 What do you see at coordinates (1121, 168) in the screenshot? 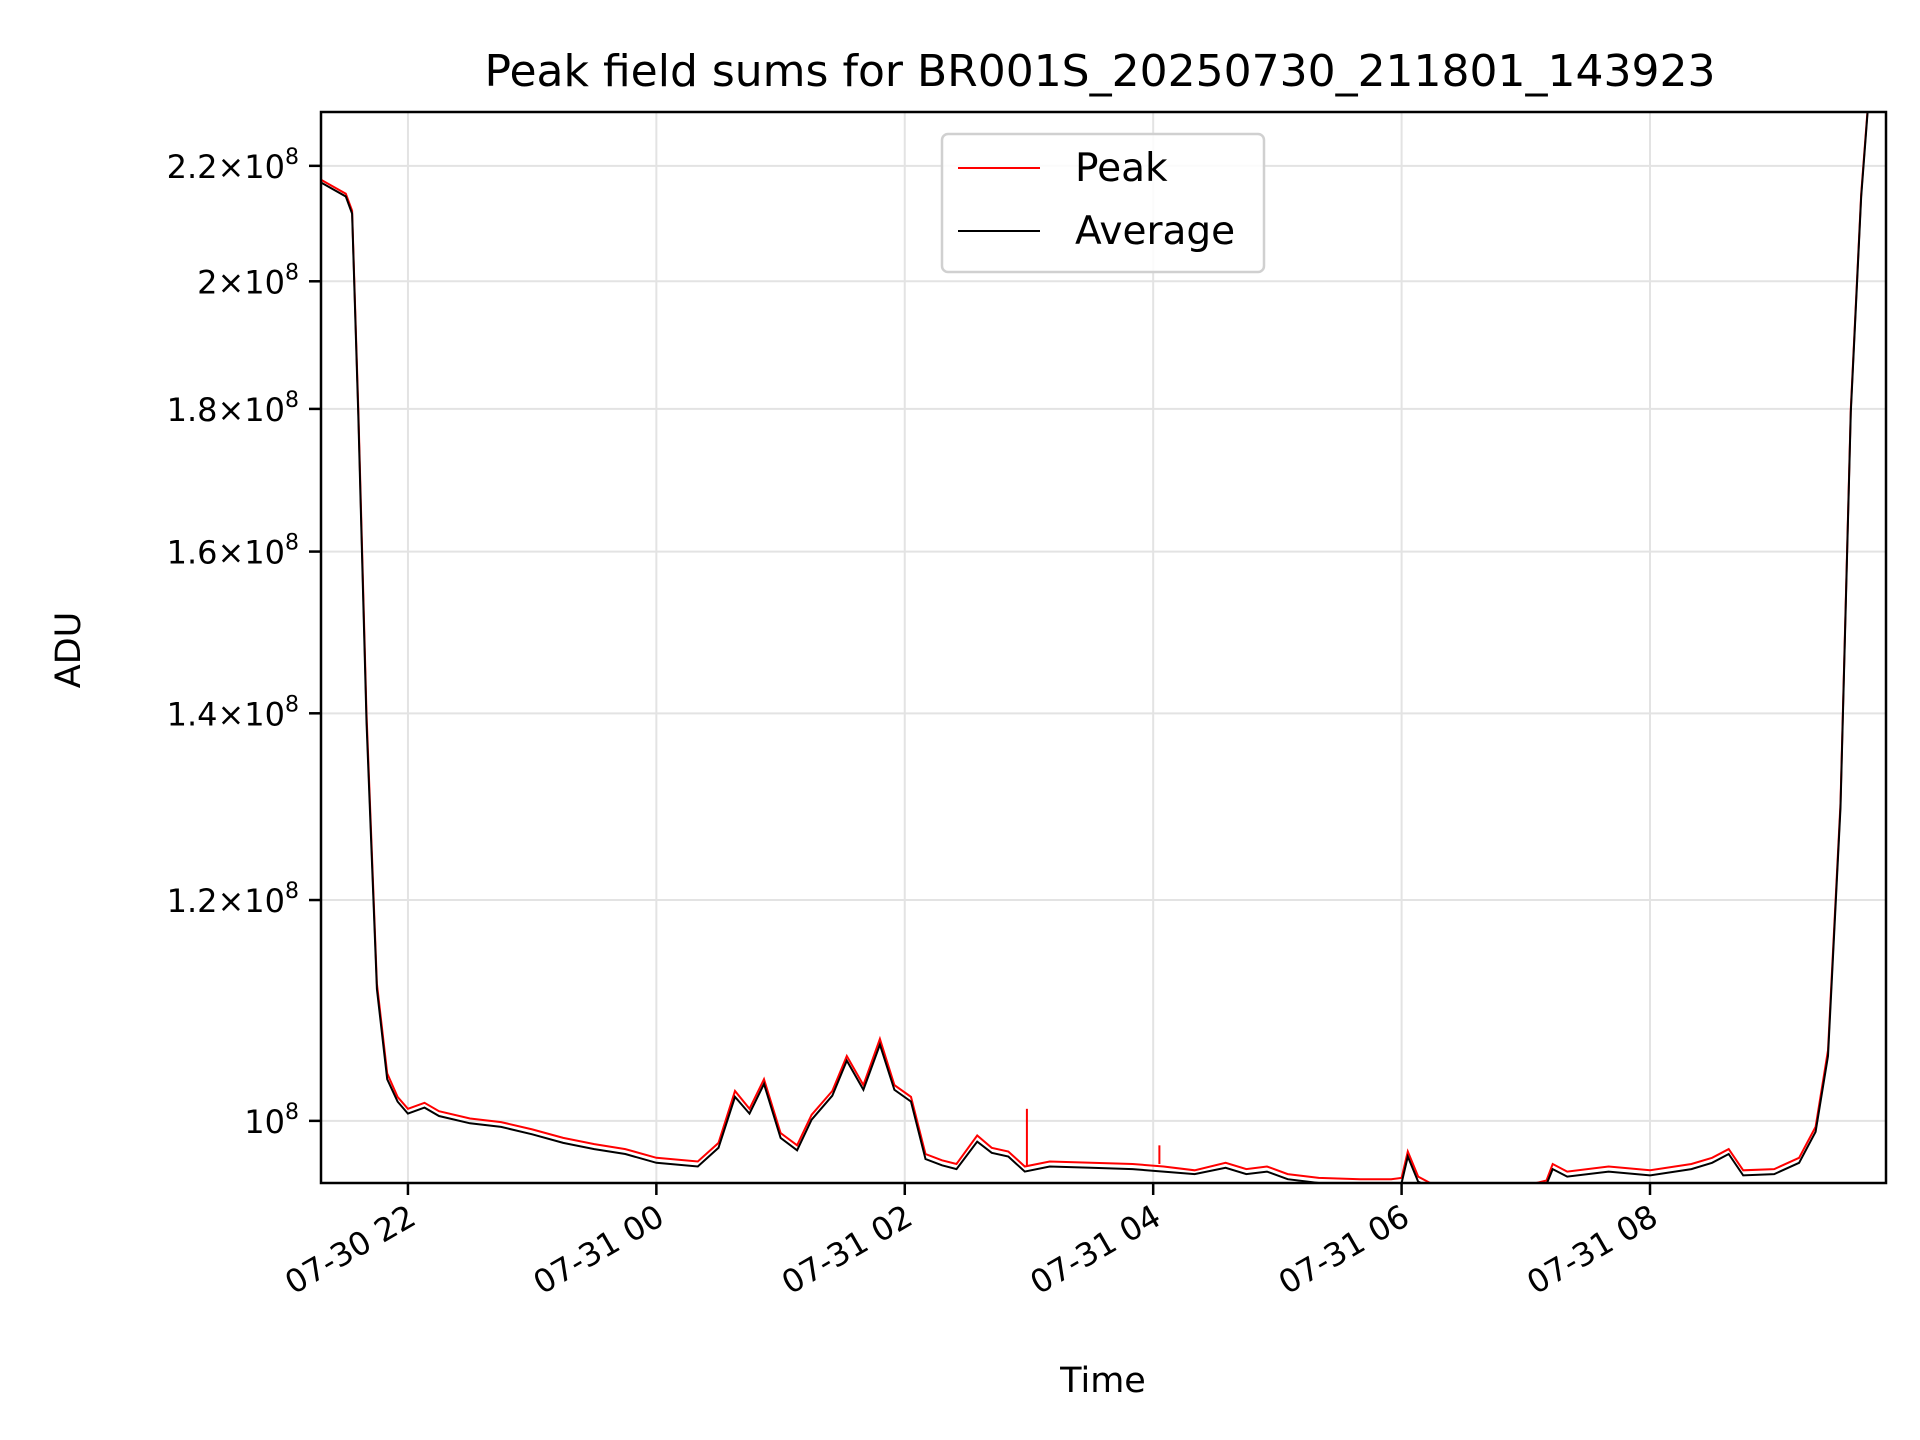
I see `legend-peak-label: Peak` at bounding box center [1121, 168].